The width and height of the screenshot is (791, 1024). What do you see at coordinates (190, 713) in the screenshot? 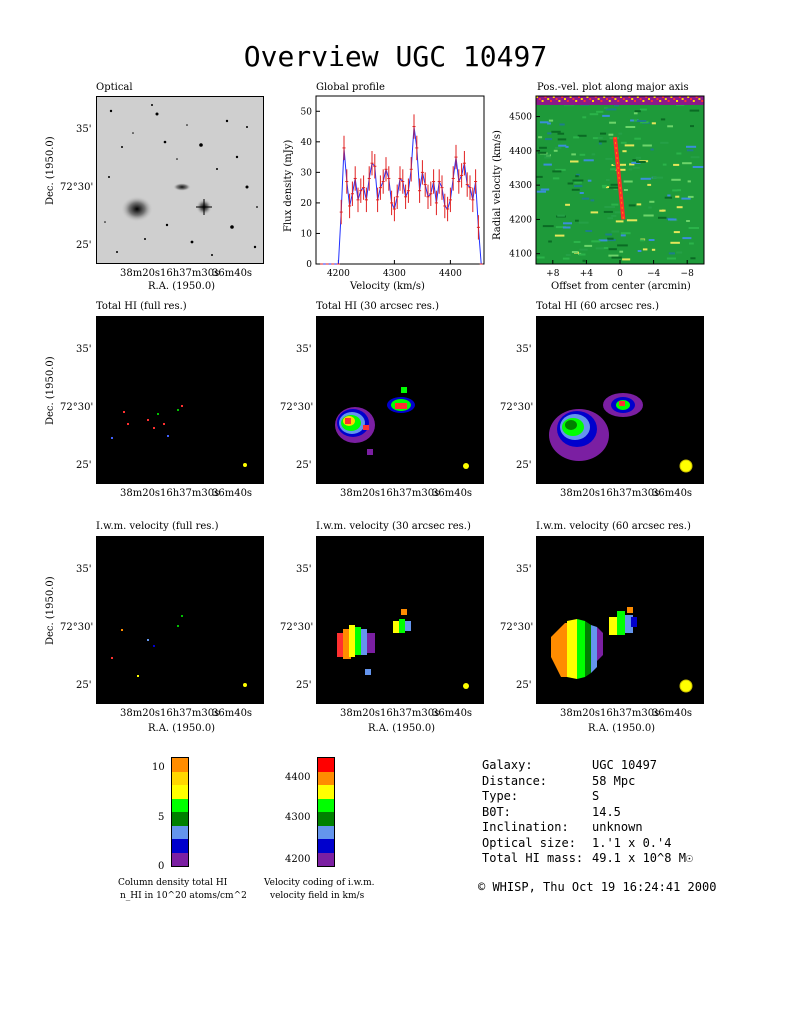
I see `vel-full-ra-tick-1: 16h37m30s` at bounding box center [190, 713].